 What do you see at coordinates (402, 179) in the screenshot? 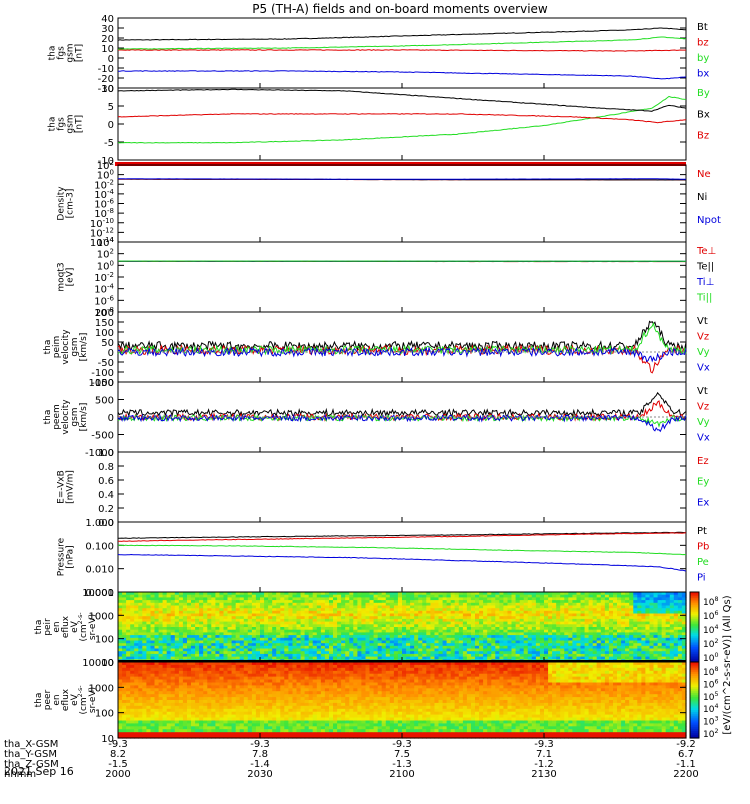
I see `series-line-Npot` at bounding box center [402, 179].